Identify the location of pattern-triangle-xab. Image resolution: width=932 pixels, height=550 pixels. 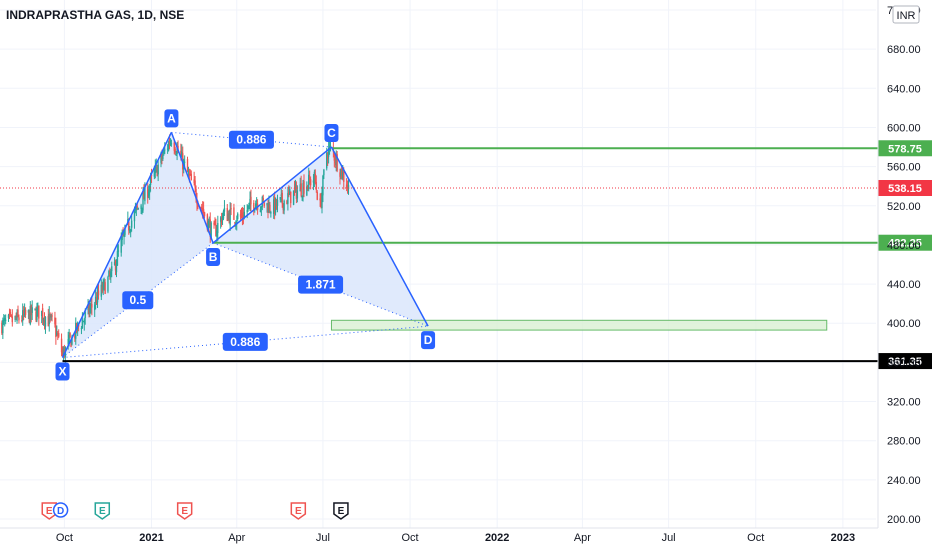
(138, 245).